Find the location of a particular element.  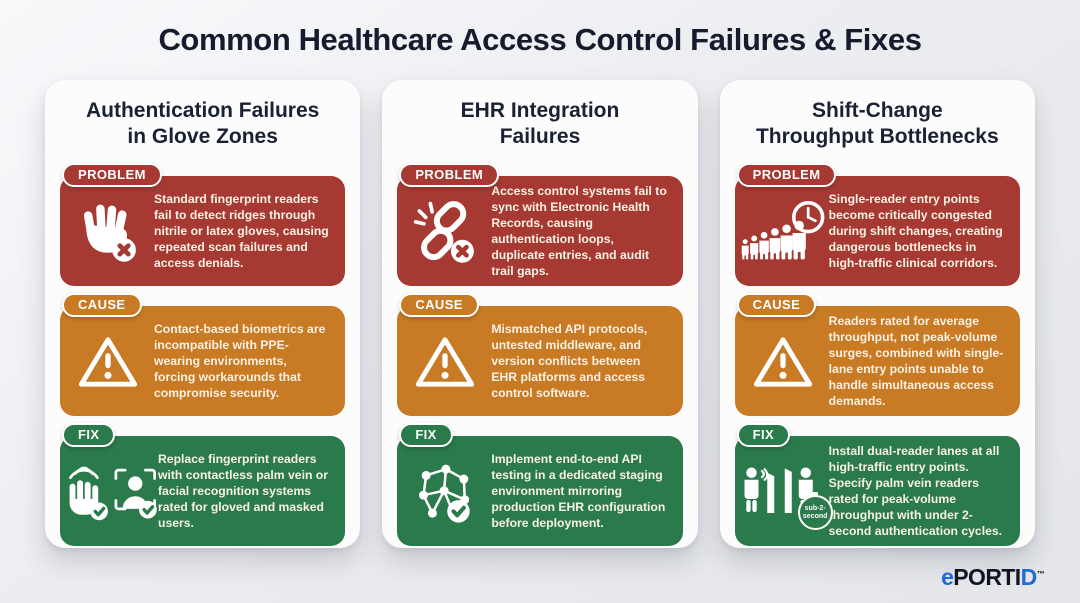

dual-lane-stopwatch-icon: sub-2-second is located at coordinates (785, 496).